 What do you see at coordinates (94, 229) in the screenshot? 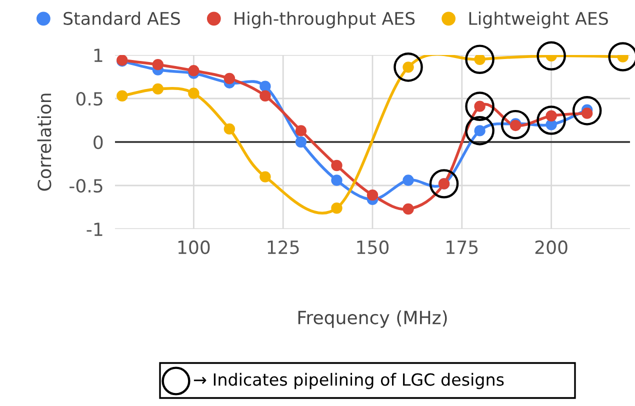
I see `y-tick-label: -1` at bounding box center [94, 229].